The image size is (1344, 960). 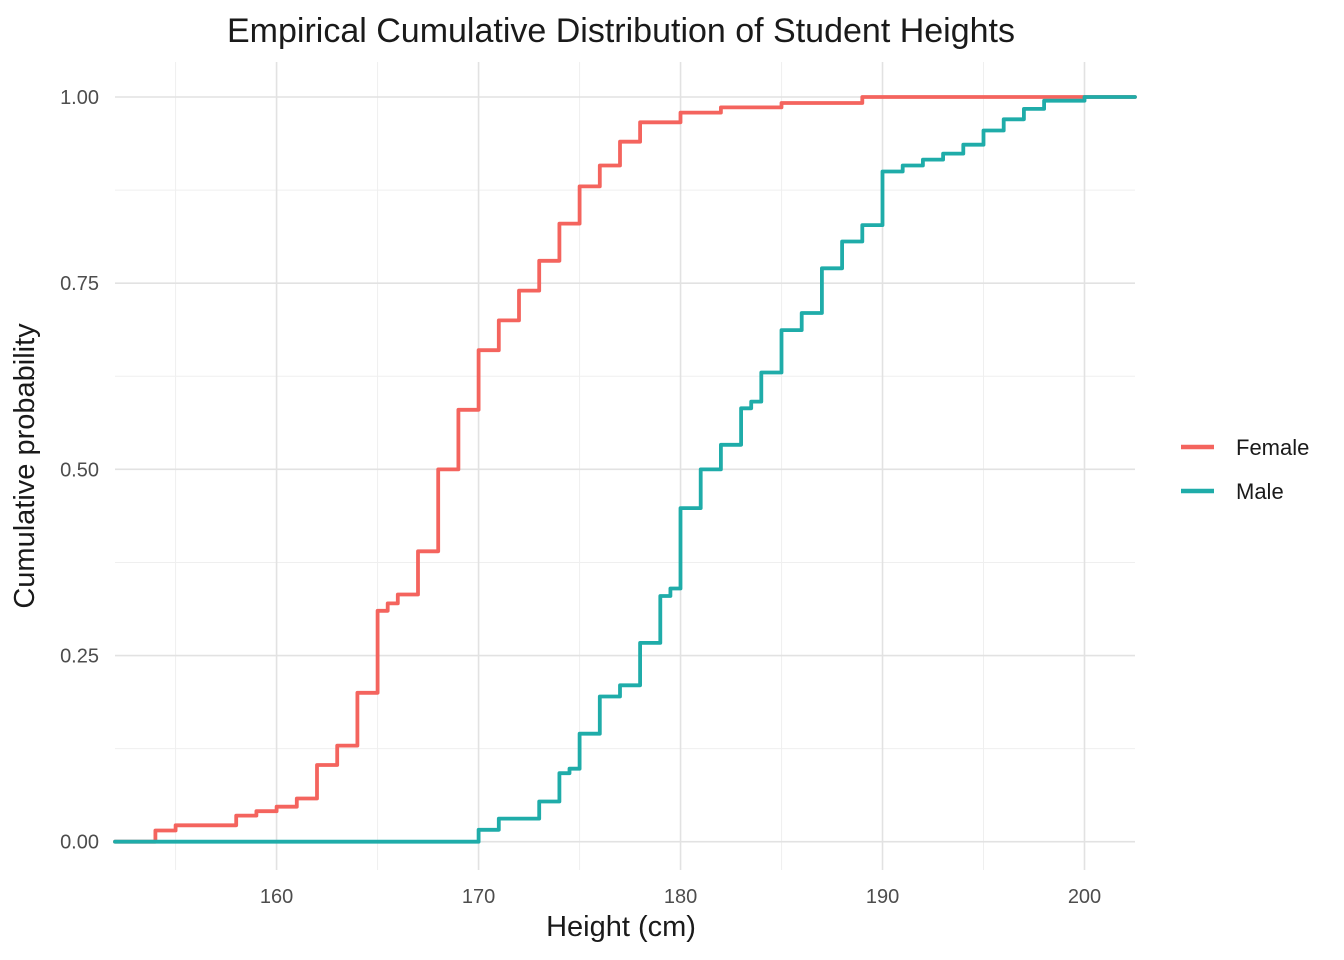 What do you see at coordinates (79, 657) in the screenshot?
I see `y-tick-label: 0.25` at bounding box center [79, 657].